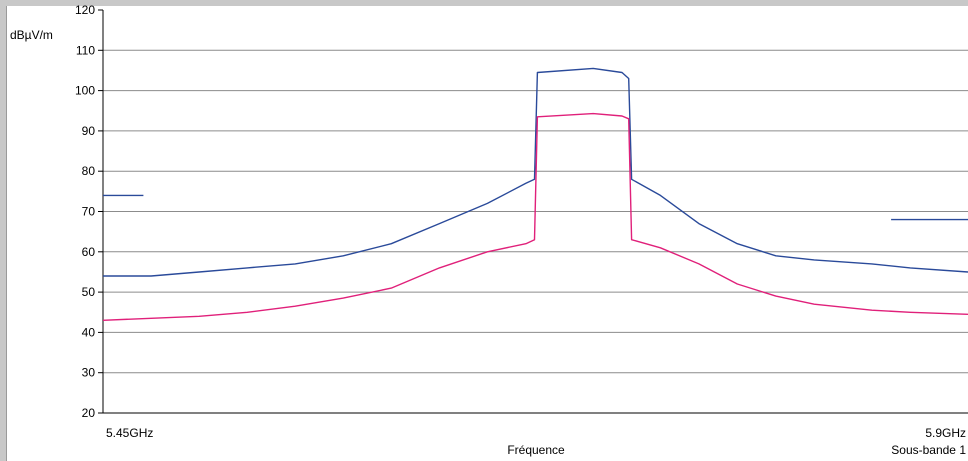 This screenshot has height=461, width=968. I want to click on y-tick-labels: 20 30 40 50 60 70 80 90 100 110 120, so click(89, 211).